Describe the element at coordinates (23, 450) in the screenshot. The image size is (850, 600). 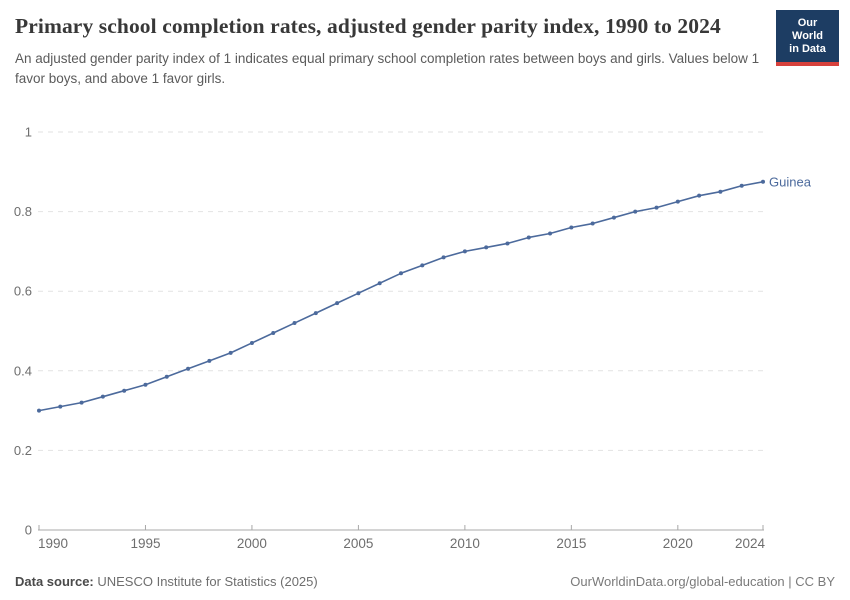
I see `y-tick-label: 0.2` at that location.